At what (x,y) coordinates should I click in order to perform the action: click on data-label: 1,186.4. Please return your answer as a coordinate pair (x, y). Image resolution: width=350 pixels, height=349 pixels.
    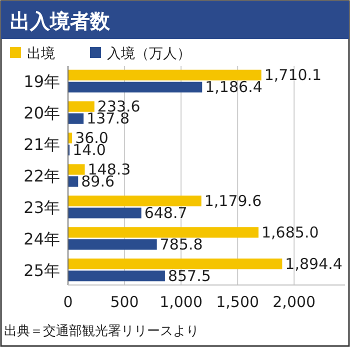
    Looking at the image, I should click on (233, 87).